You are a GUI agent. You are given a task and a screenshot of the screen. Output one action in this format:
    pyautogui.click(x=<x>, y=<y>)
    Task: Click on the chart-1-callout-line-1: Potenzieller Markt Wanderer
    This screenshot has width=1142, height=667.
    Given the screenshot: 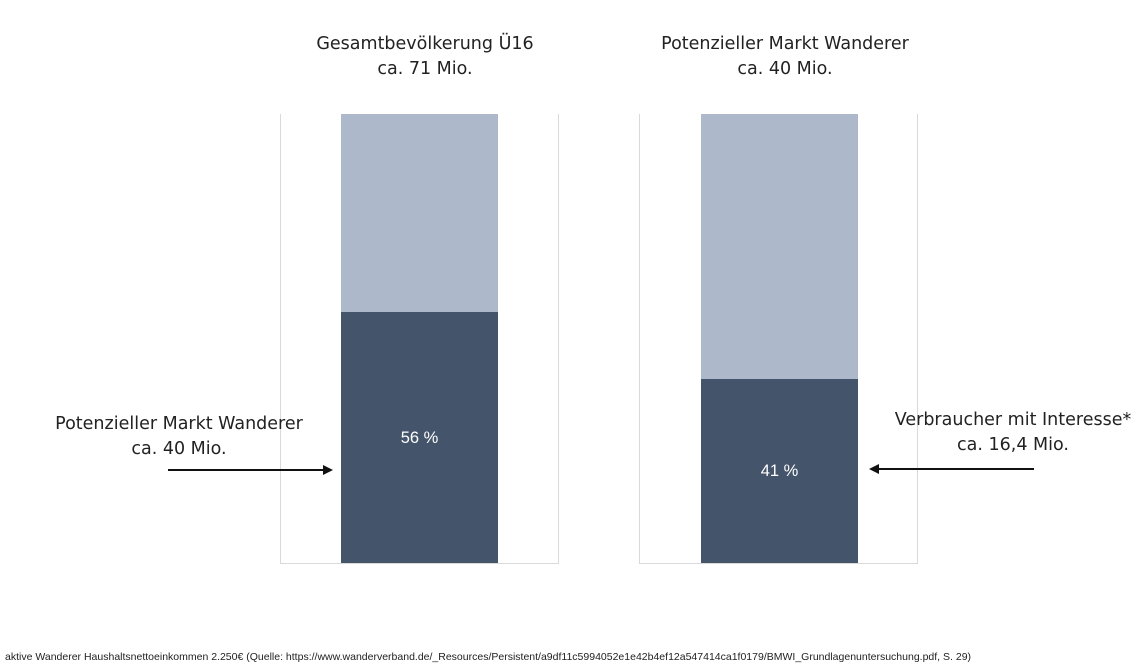 What is the action you would take?
    pyautogui.click(x=179, y=424)
    